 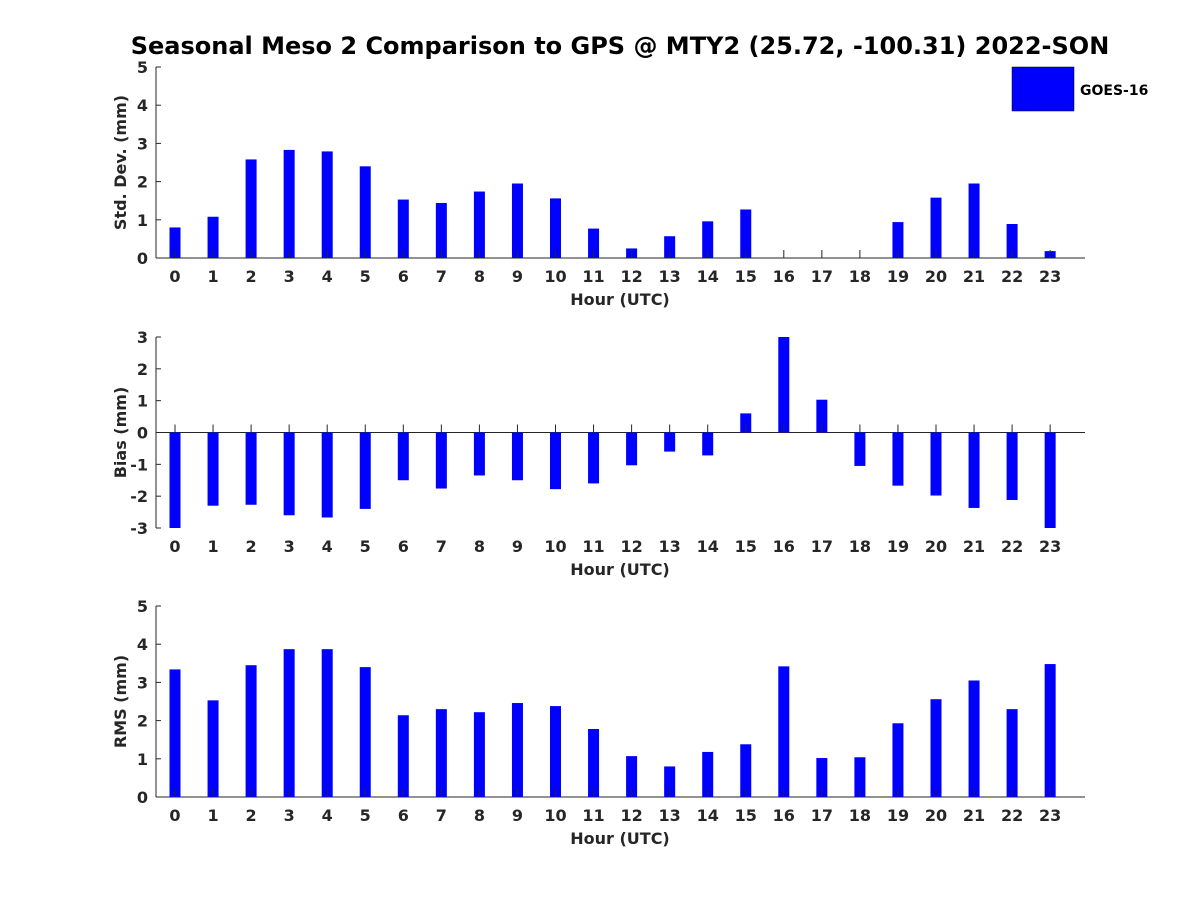 I want to click on x-tick-label: 16, so click(x=784, y=276).